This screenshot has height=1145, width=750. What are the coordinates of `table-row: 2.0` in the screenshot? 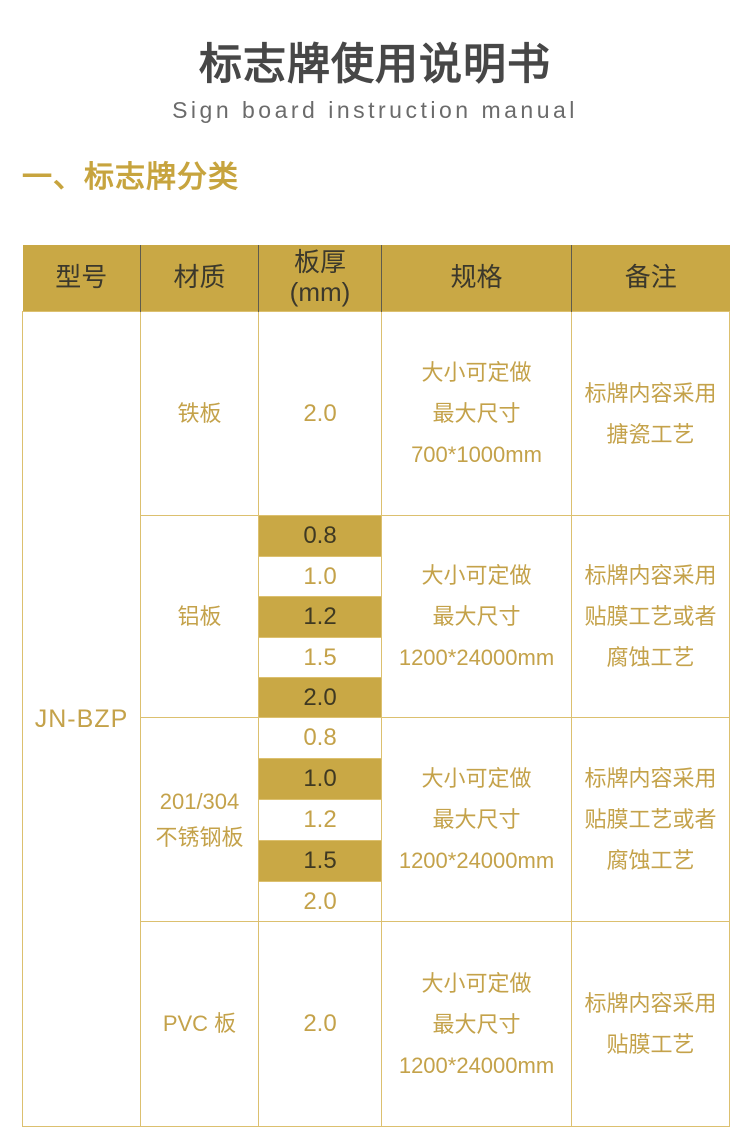 It's located at (376, 698).